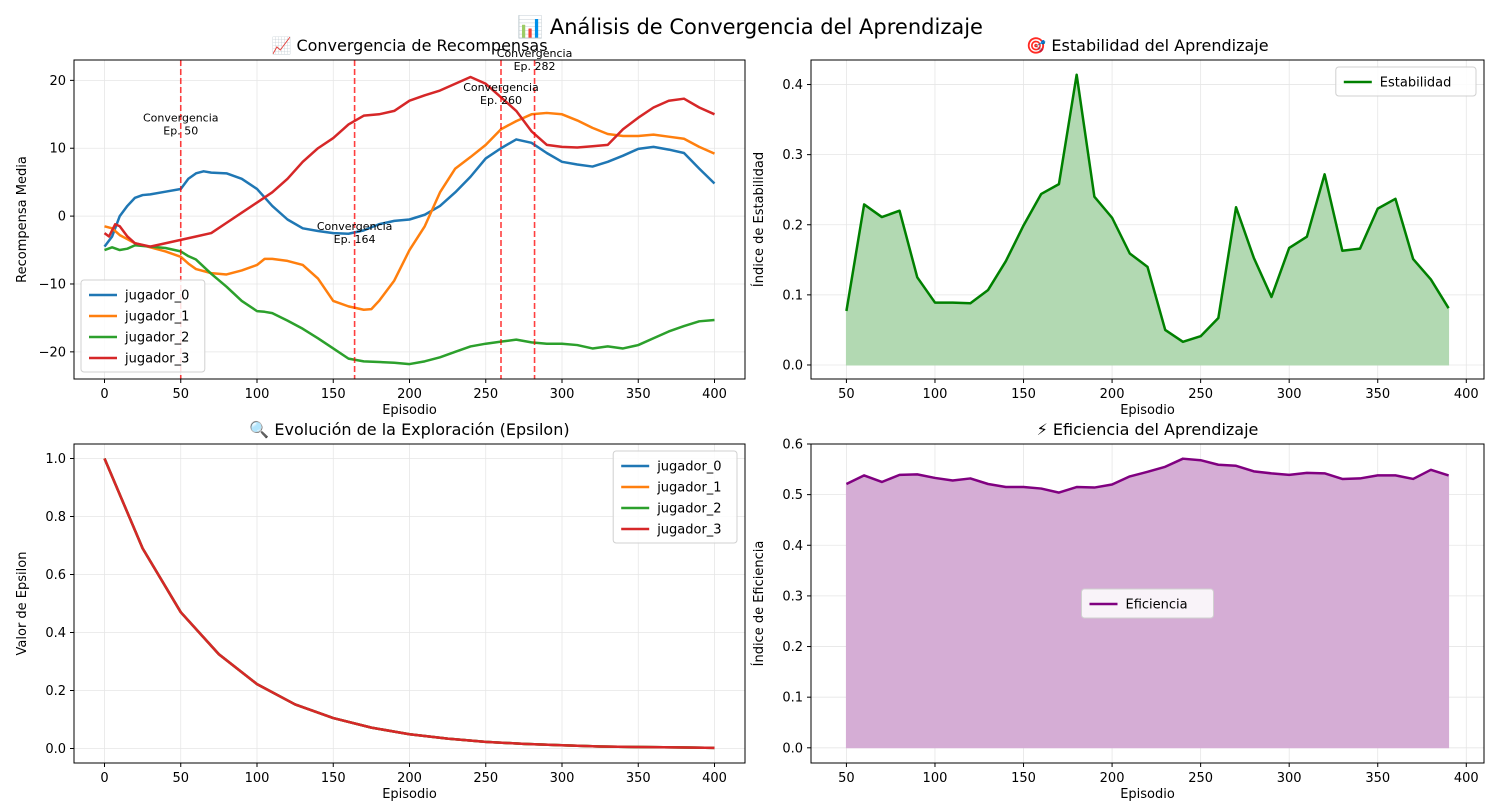 The width and height of the screenshot is (1500, 810). I want to click on legend: Estabilidad, so click(1406, 81).